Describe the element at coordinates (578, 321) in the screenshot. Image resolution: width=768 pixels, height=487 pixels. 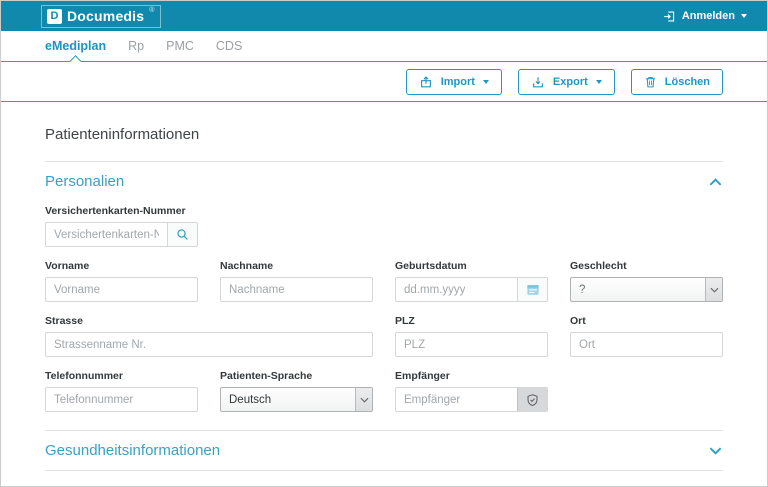
I see `field-label: Ort` at that location.